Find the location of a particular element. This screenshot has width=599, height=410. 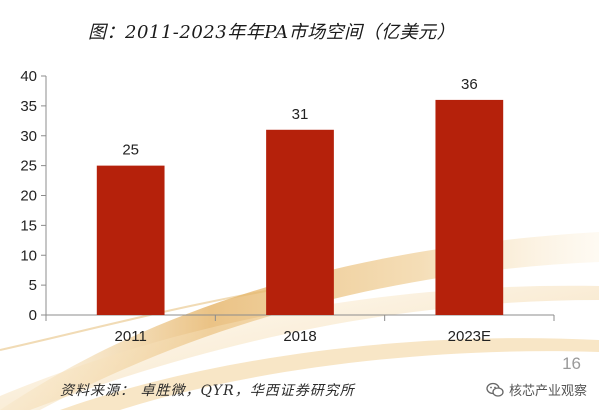

y-tick-label: 10 is located at coordinates (28, 255).